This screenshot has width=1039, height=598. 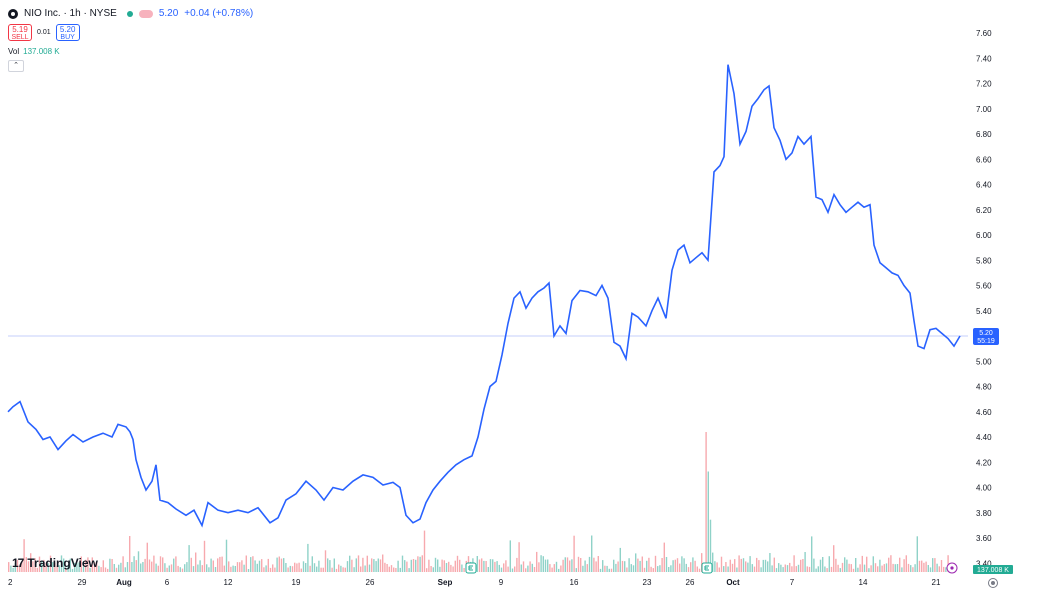 What do you see at coordinates (574, 582) in the screenshot?
I see `x-tick-label: 16` at bounding box center [574, 582].